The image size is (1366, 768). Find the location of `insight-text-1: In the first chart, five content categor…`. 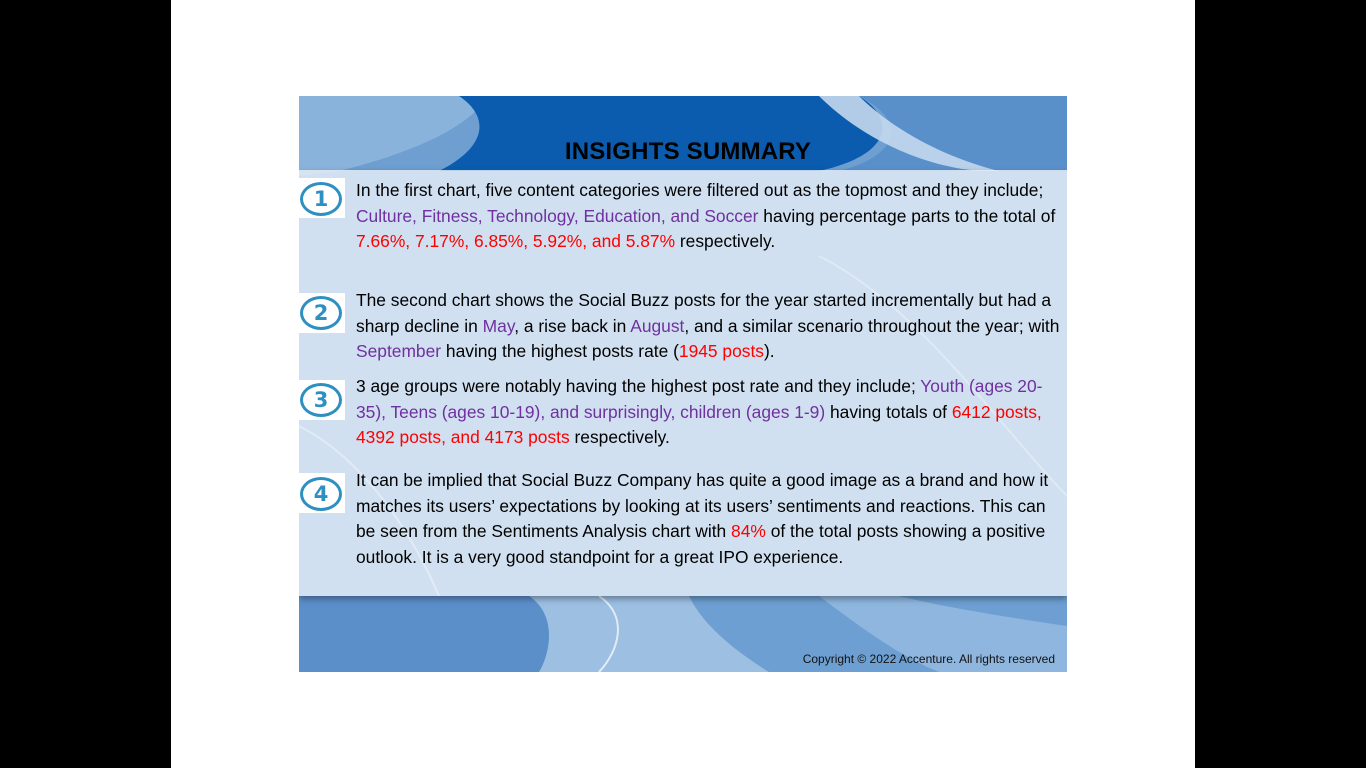

insight-text-1: In the first chart, five content categor… is located at coordinates (708, 216).